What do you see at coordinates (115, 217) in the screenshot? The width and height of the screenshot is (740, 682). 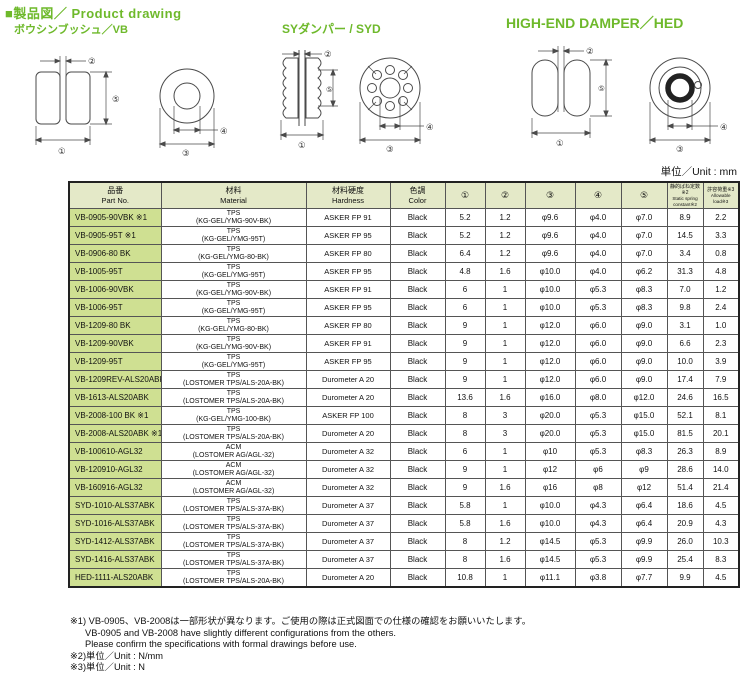 I see `cell-part: VB-0905-90VBK ※1` at bounding box center [115, 217].